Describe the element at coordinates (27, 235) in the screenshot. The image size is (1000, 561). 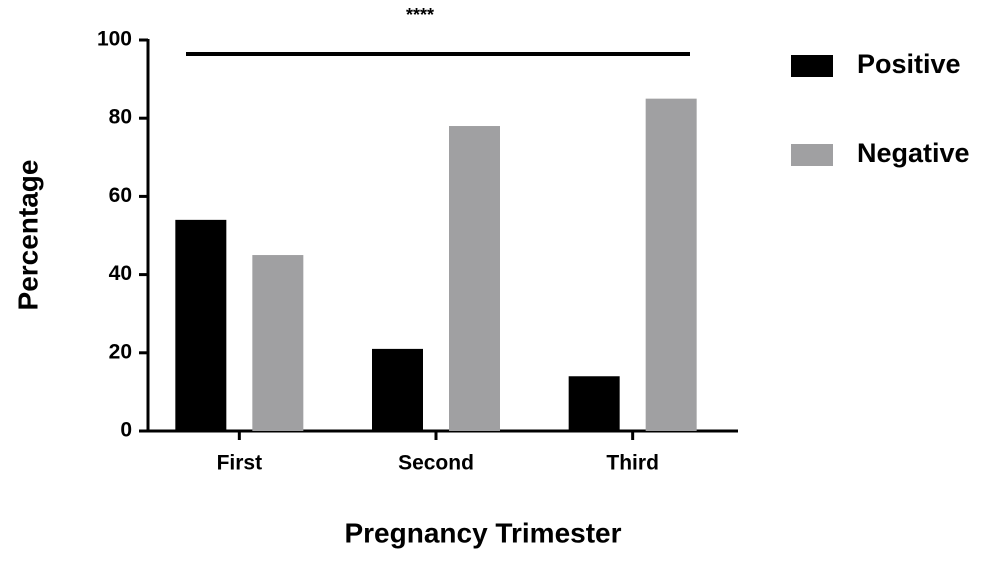
I see `y-axis-title: Percentage` at that location.